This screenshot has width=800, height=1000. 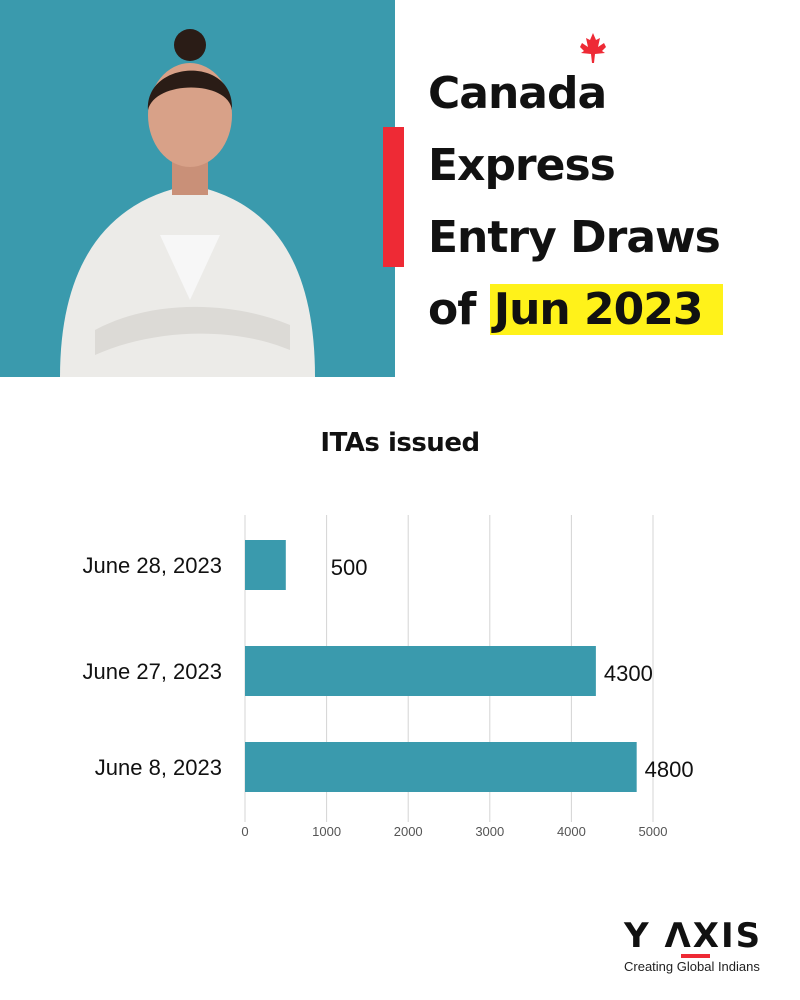 What do you see at coordinates (393, 197) in the screenshot?
I see `accent-bar` at bounding box center [393, 197].